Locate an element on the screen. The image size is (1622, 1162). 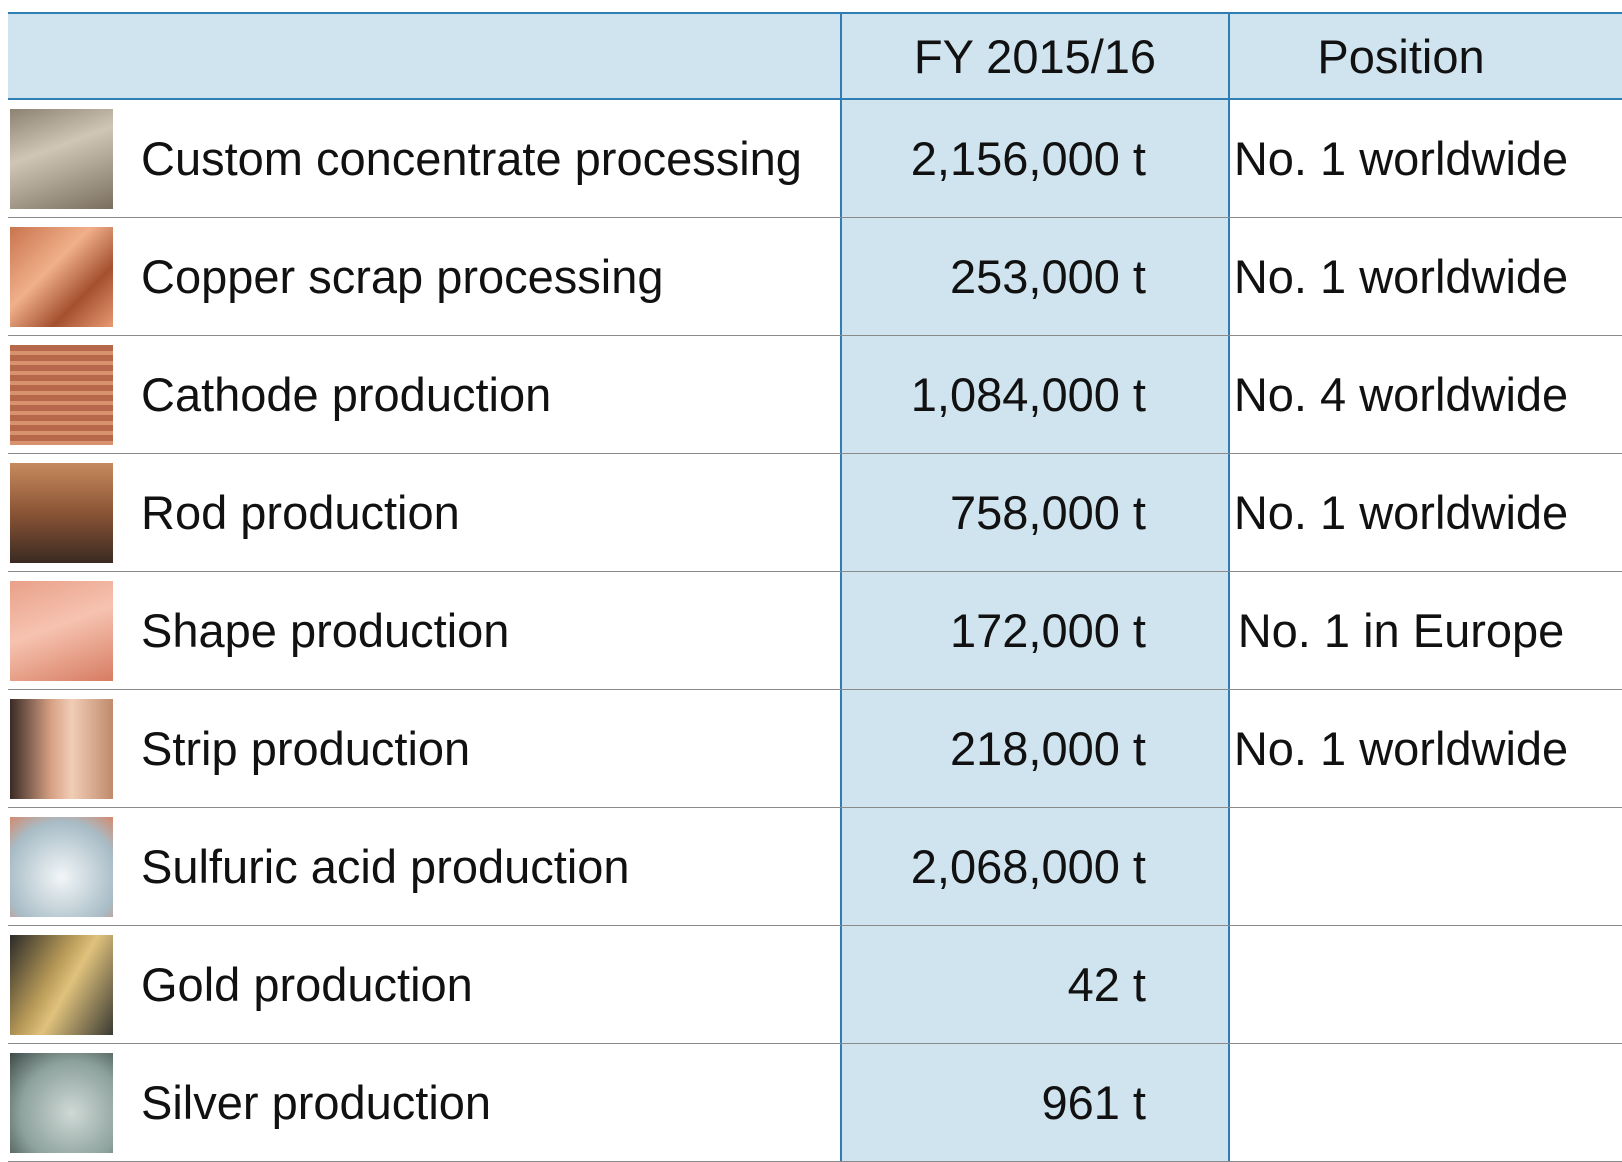
value-cell: 172,000 t is located at coordinates (1035, 630).